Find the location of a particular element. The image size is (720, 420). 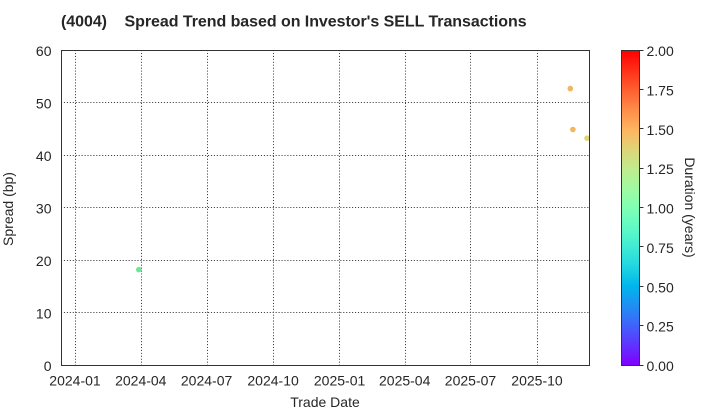

svg-text: 20 is located at coordinates (44, 261).